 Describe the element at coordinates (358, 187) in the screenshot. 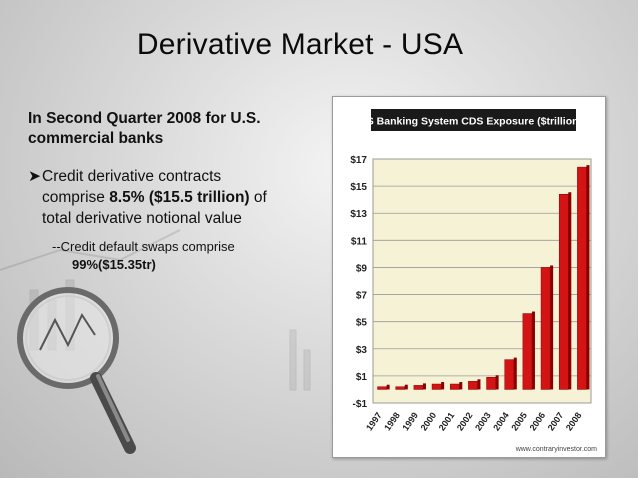

I see `y-tick-label: $15` at that location.